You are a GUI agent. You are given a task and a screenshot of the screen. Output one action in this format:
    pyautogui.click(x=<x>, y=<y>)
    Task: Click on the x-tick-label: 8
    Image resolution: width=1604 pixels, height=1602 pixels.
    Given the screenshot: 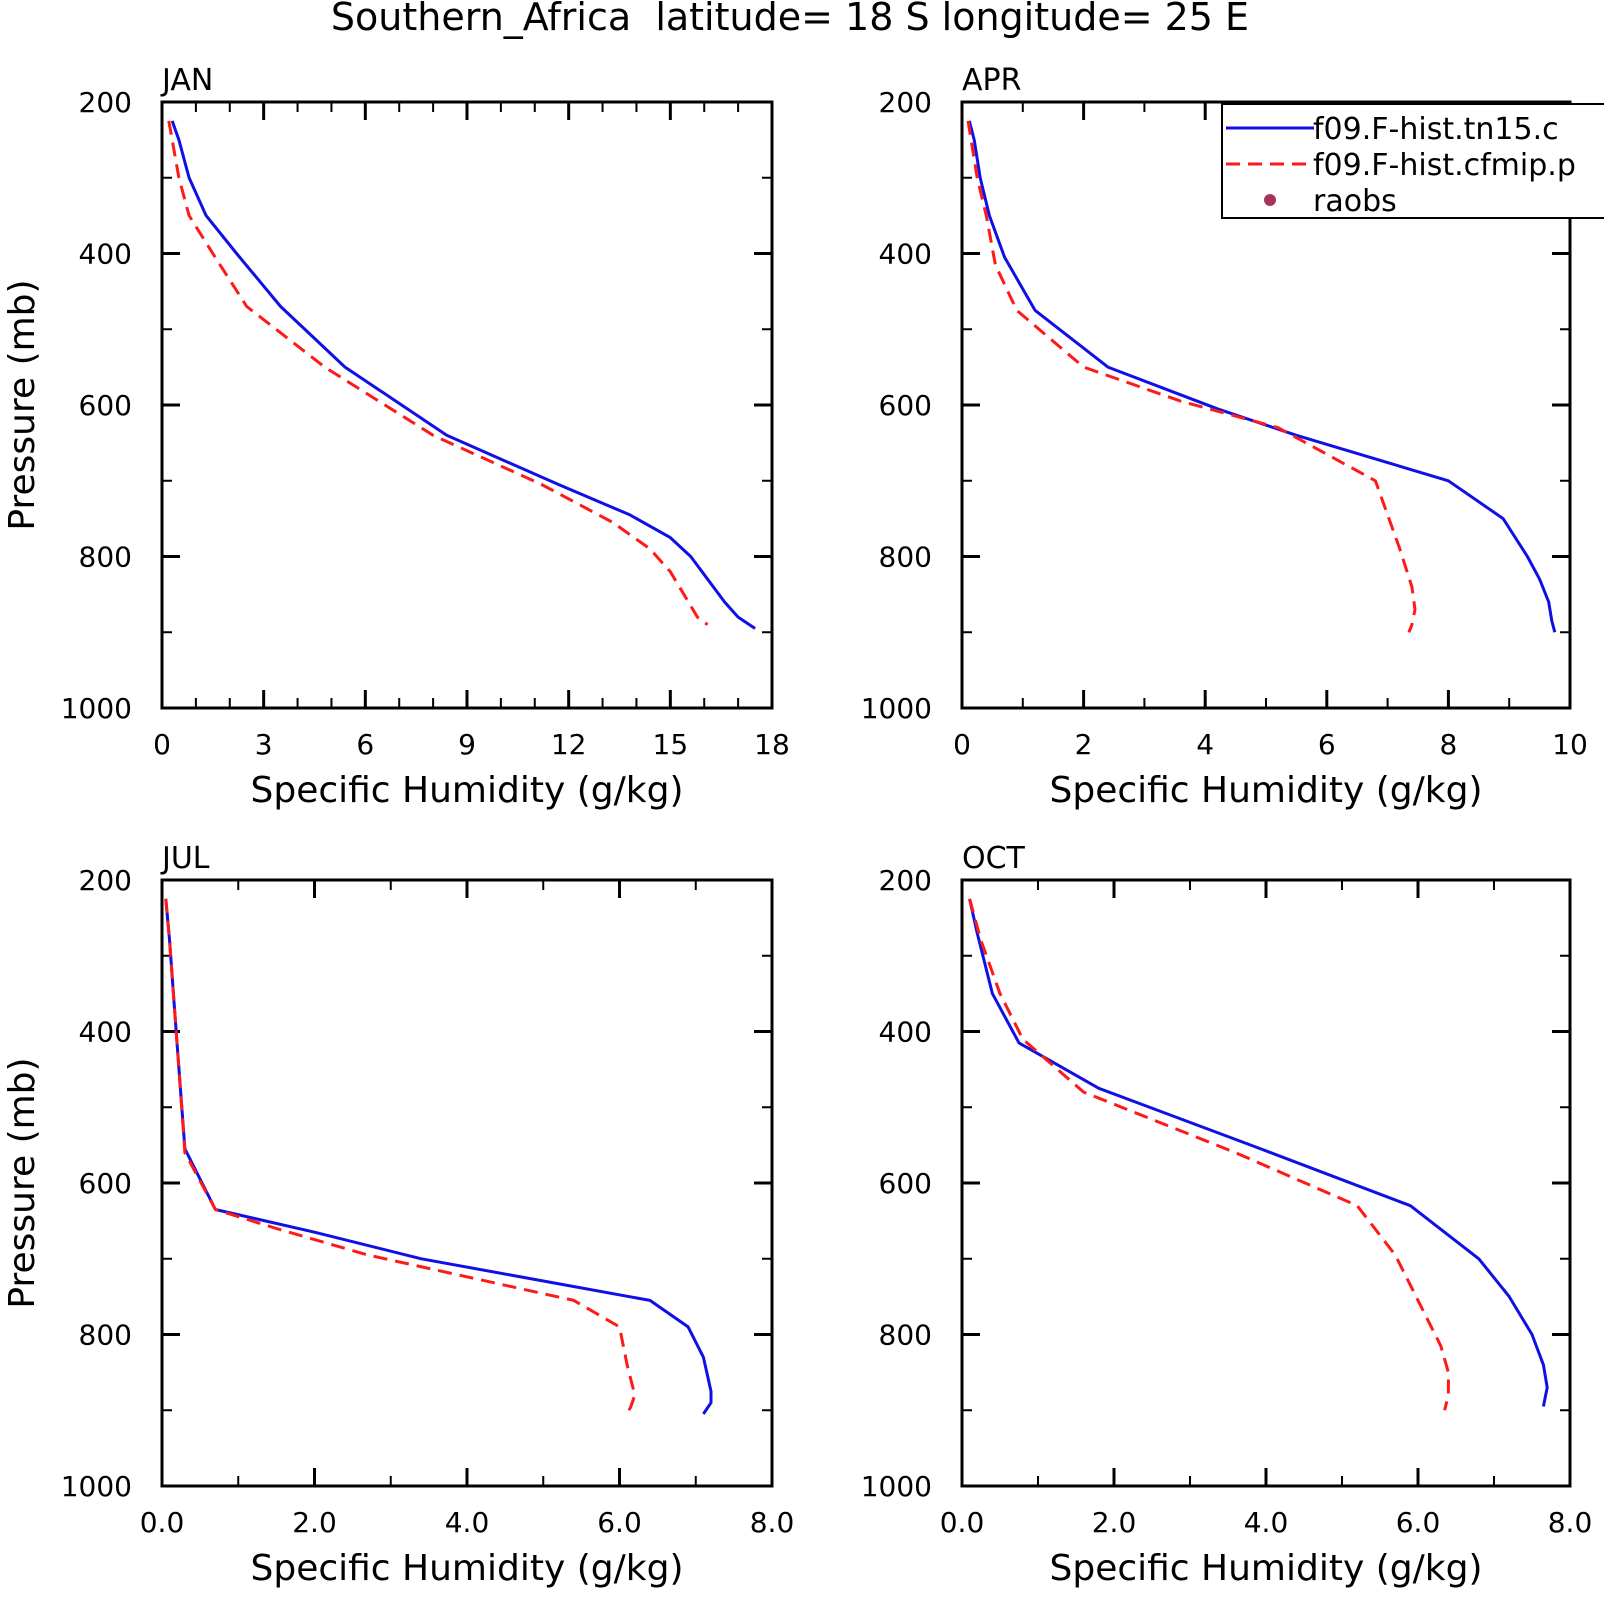 What is the action you would take?
    pyautogui.click(x=1448, y=744)
    